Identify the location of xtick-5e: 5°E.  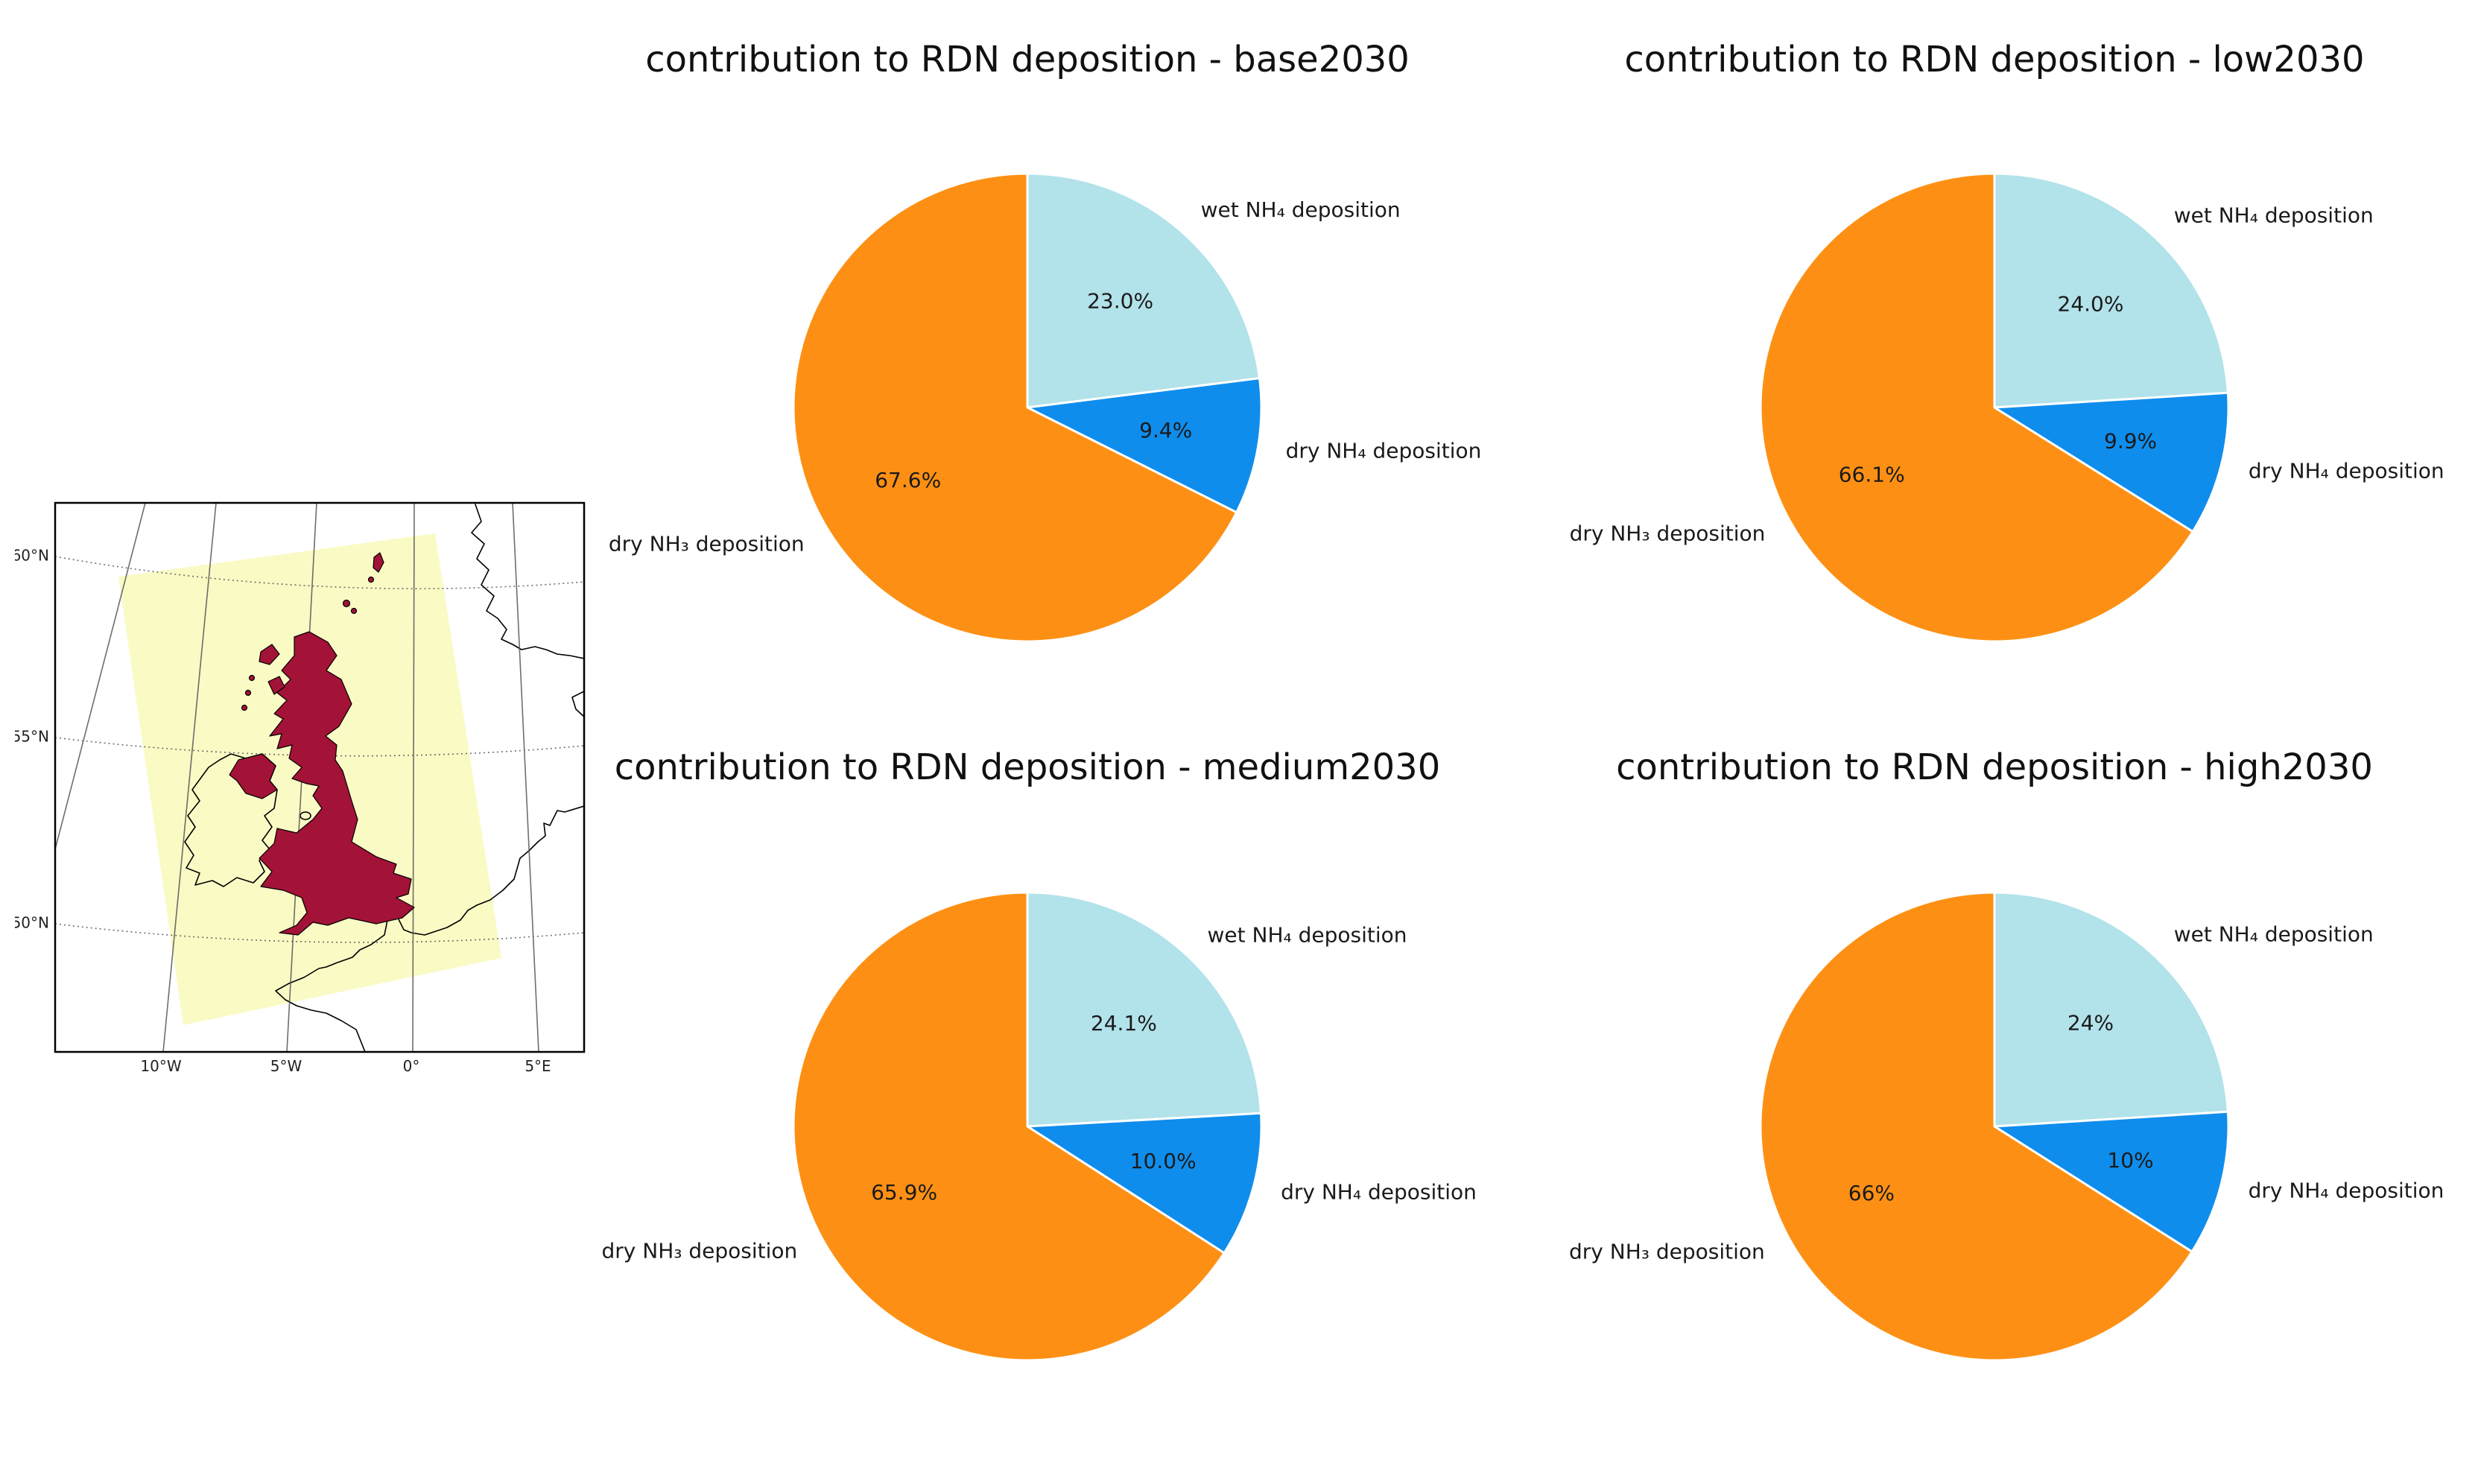
(538, 1066).